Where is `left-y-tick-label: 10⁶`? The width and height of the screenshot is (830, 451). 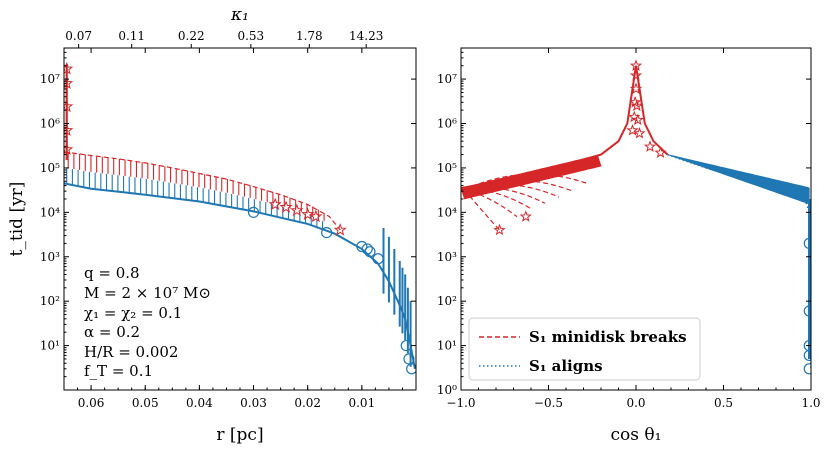
left-y-tick-label: 10⁶ is located at coordinates (50, 124).